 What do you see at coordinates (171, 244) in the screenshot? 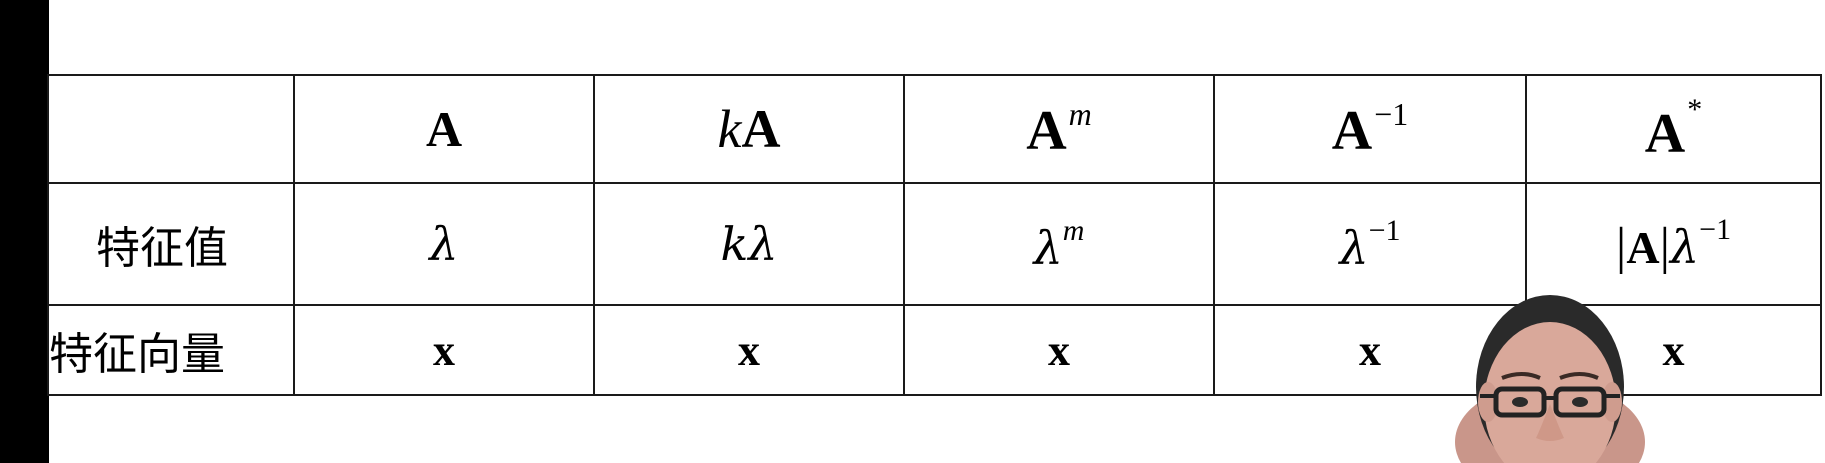
I see `eigenvalue-label: 特征值` at bounding box center [171, 244].